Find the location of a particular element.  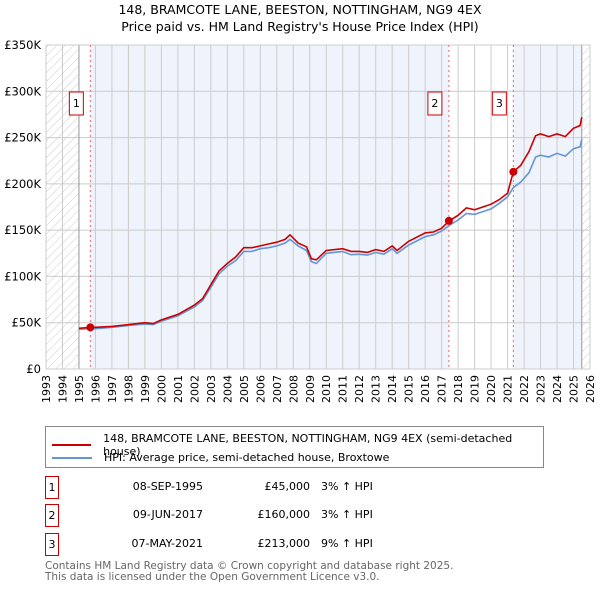

sale-hpi: 9% ↑ HPI is located at coordinates (347, 543).